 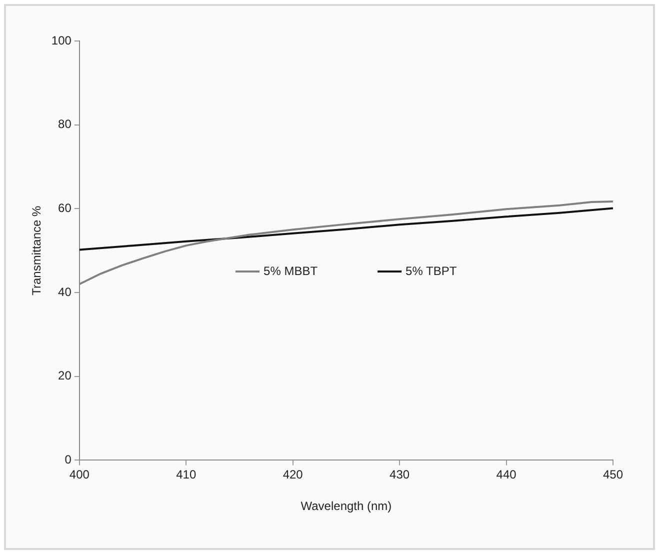 I want to click on x-tick-label: 430, so click(x=400, y=475).